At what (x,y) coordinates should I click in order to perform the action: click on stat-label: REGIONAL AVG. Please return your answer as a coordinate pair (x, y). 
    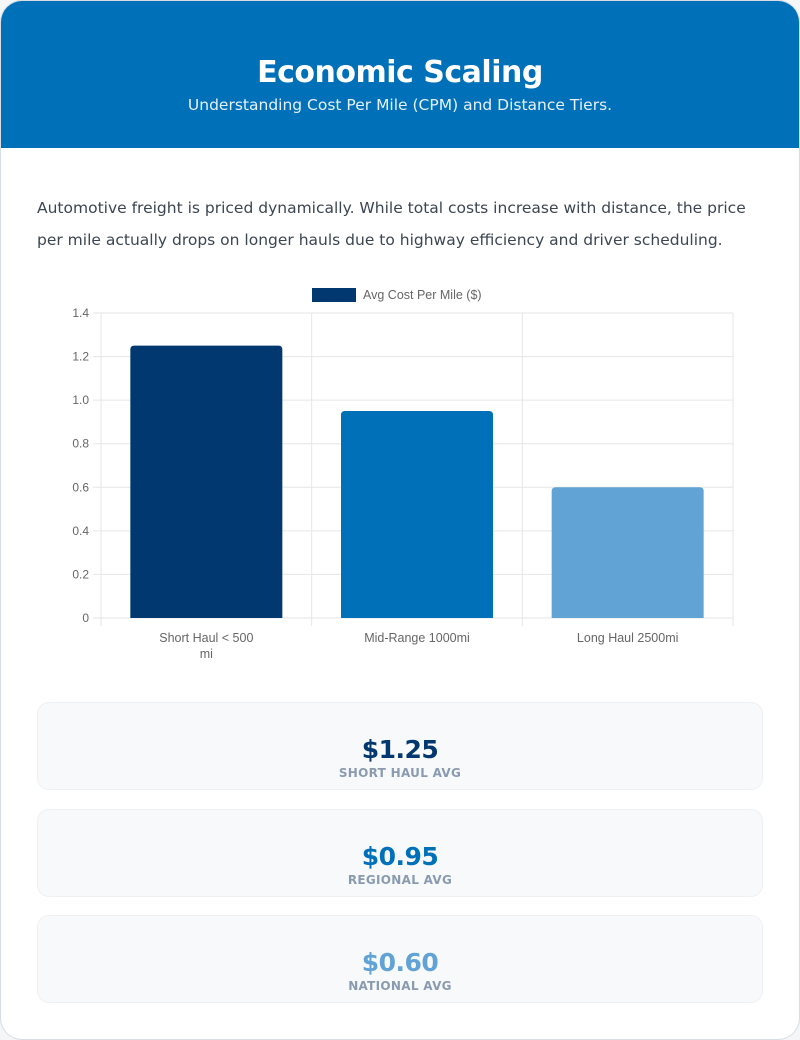
    Looking at the image, I should click on (400, 880).